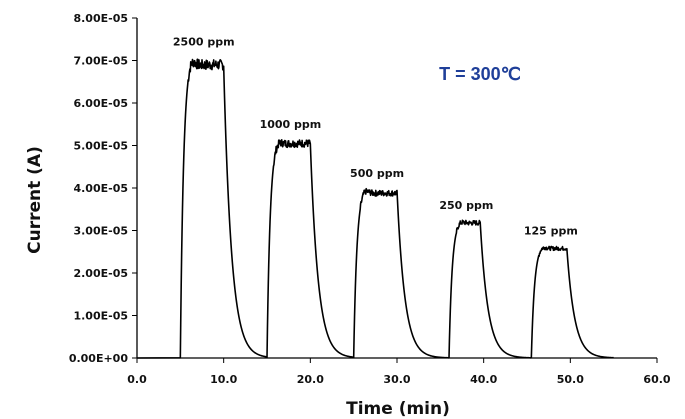  What do you see at coordinates (99, 358) in the screenshot?
I see `y-tick-label: 0.00E+00` at bounding box center [99, 358].